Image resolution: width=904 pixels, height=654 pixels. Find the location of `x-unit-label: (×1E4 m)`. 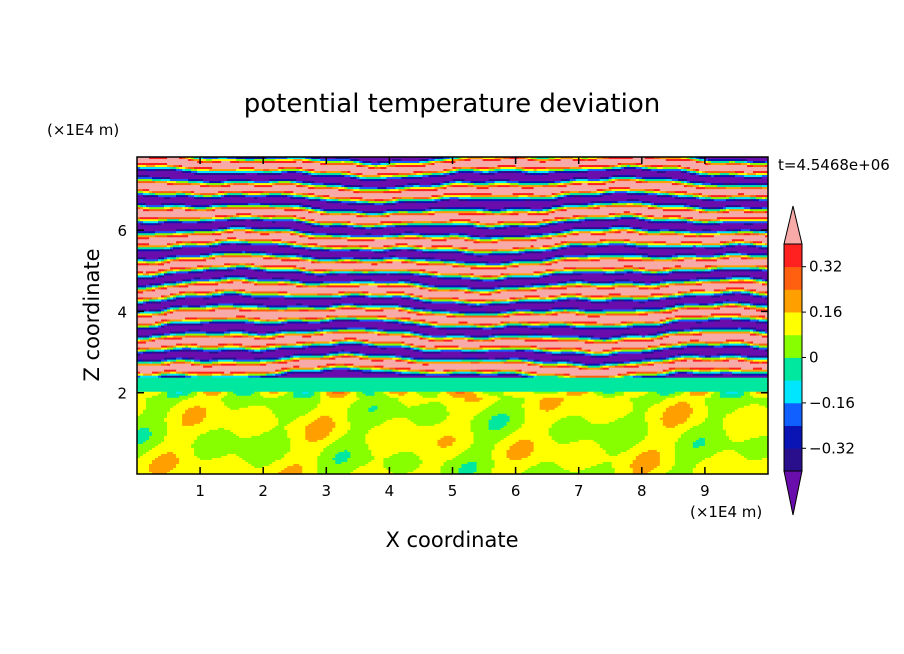

x-unit-label: (×1E4 m) is located at coordinates (726, 512).